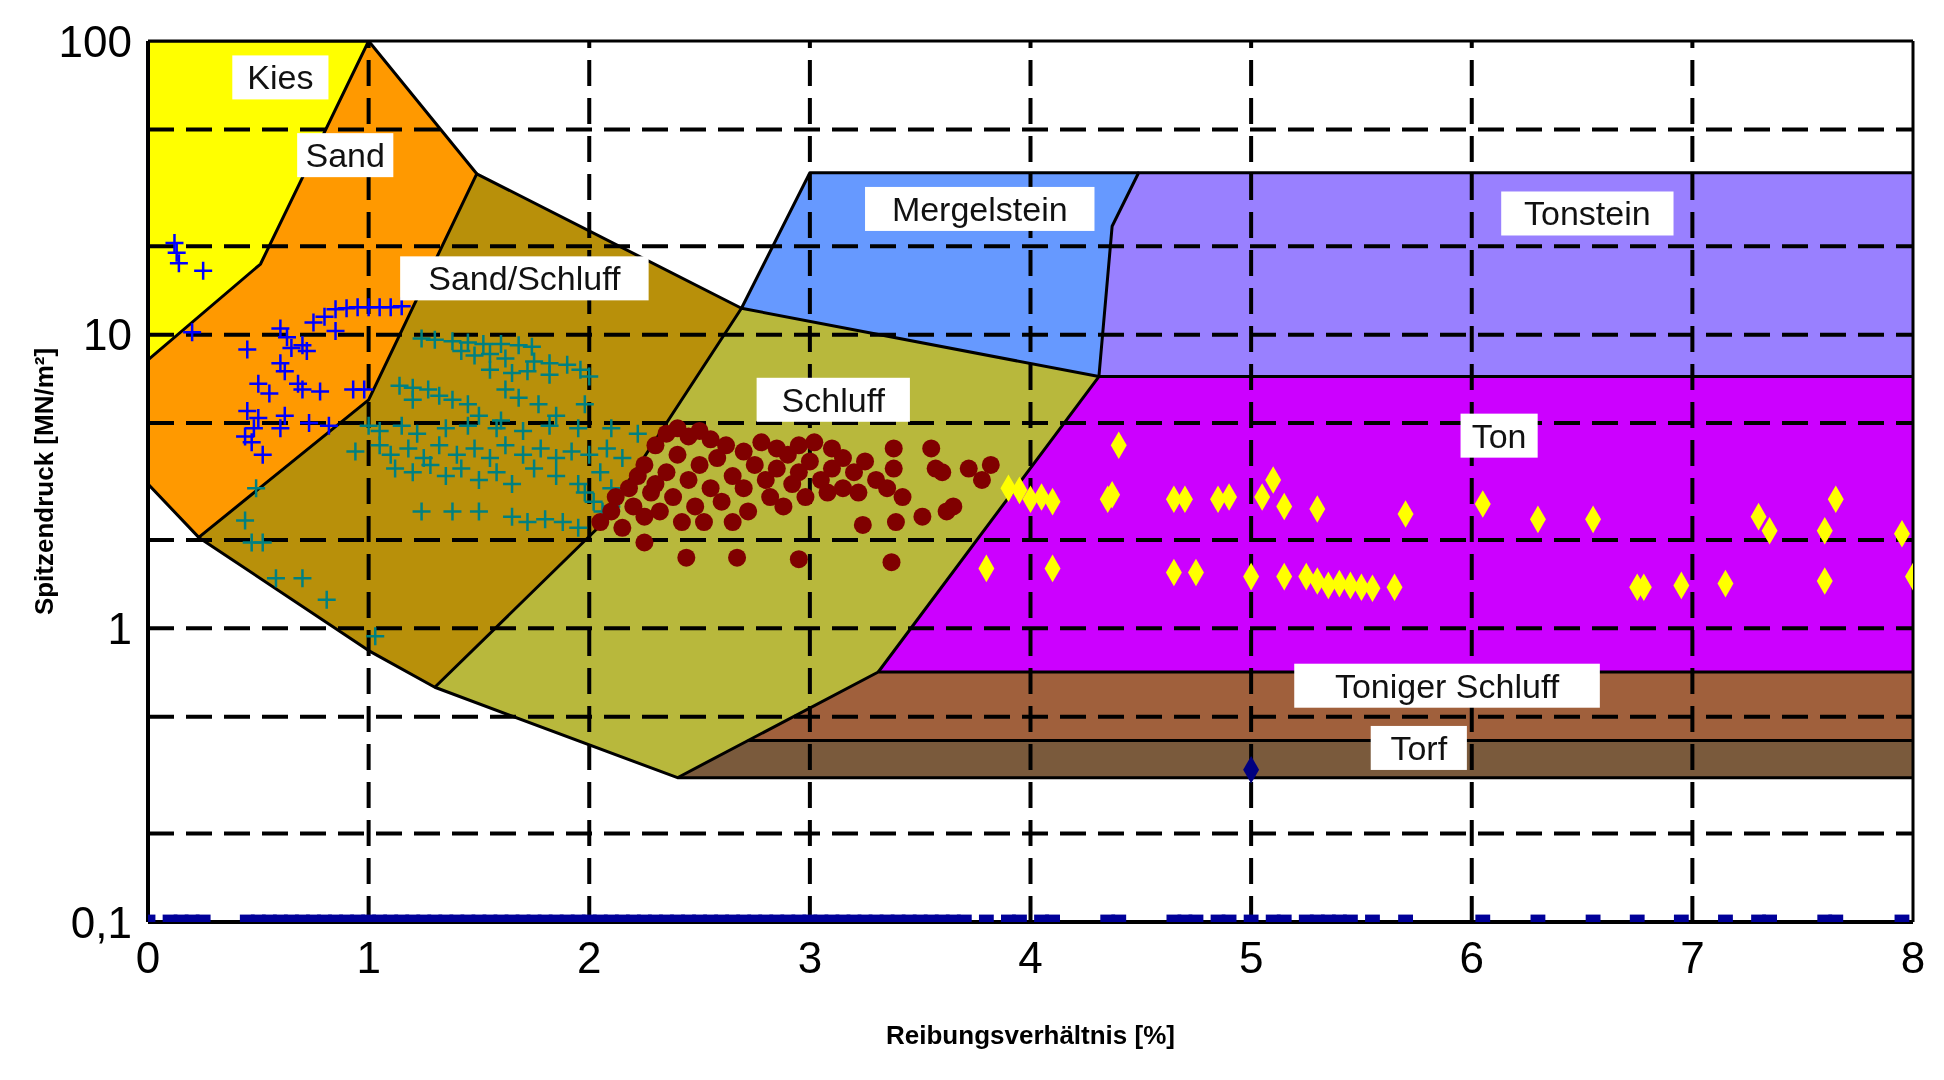  Describe the element at coordinates (1251, 958) in the screenshot. I see `x-tick-label: 5` at that location.